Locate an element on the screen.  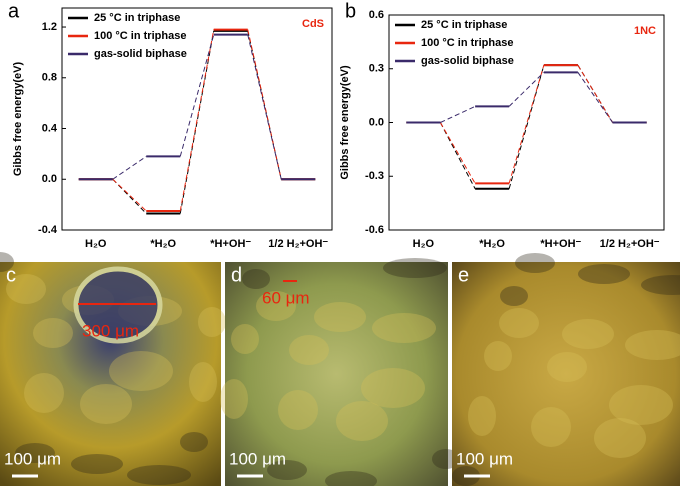
y-tick-label: -0.6 is located at coordinates (374, 230).